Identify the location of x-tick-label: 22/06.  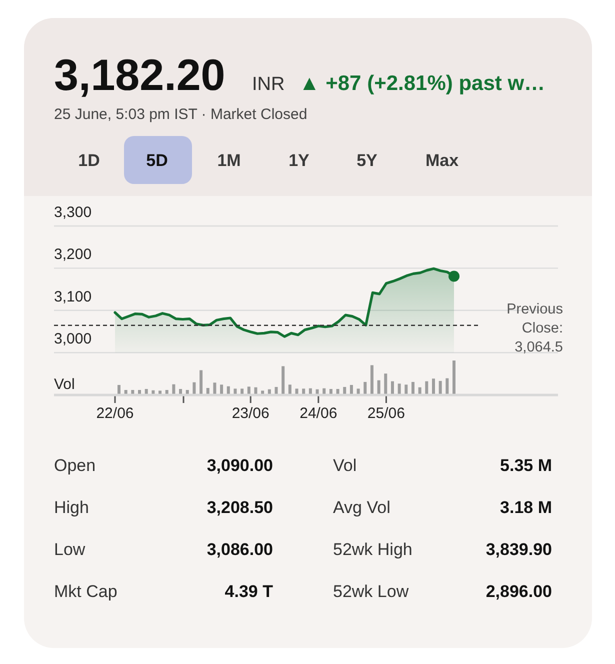
(115, 413).